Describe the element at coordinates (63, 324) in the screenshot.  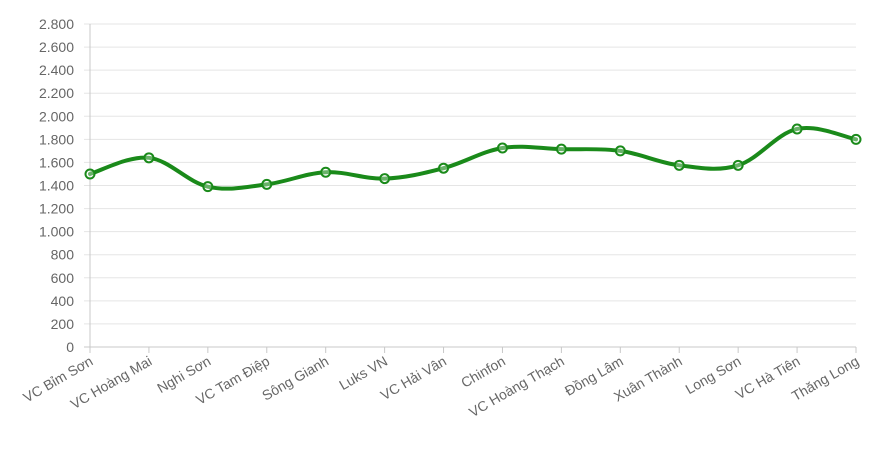
I see `y-tick-label: 200` at that location.